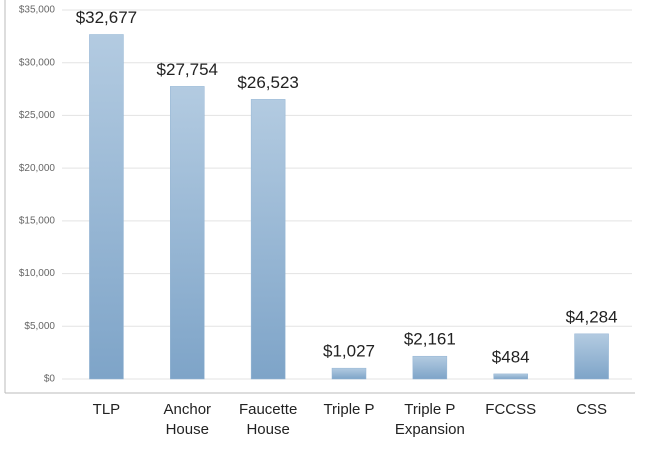 This screenshot has height=455, width=646. What do you see at coordinates (37, 115) in the screenshot?
I see `y-tick-label: $25,000` at bounding box center [37, 115].